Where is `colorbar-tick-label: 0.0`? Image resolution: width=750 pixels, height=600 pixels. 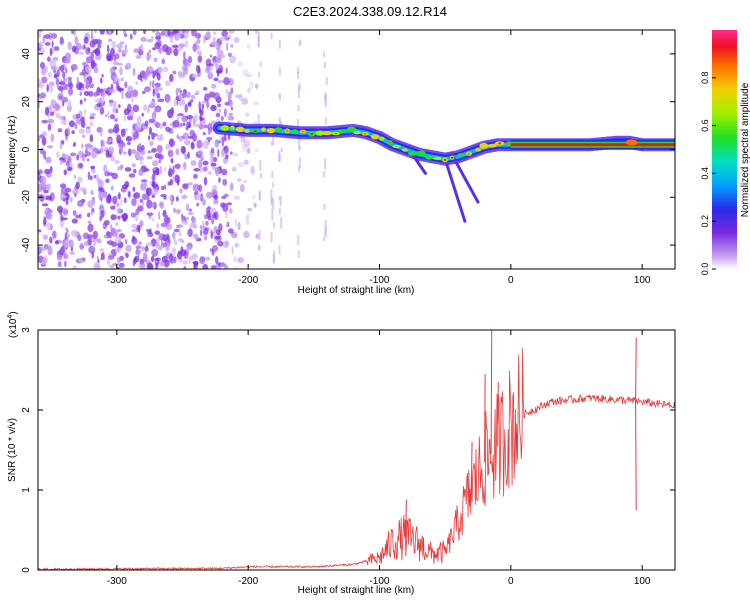
colorbar-tick-label: 0.0 is located at coordinates (705, 269).